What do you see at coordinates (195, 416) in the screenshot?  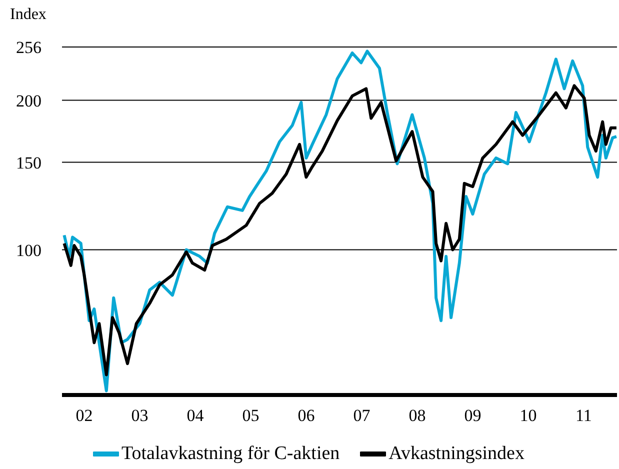 I see `x-tick-label: 04` at bounding box center [195, 416].